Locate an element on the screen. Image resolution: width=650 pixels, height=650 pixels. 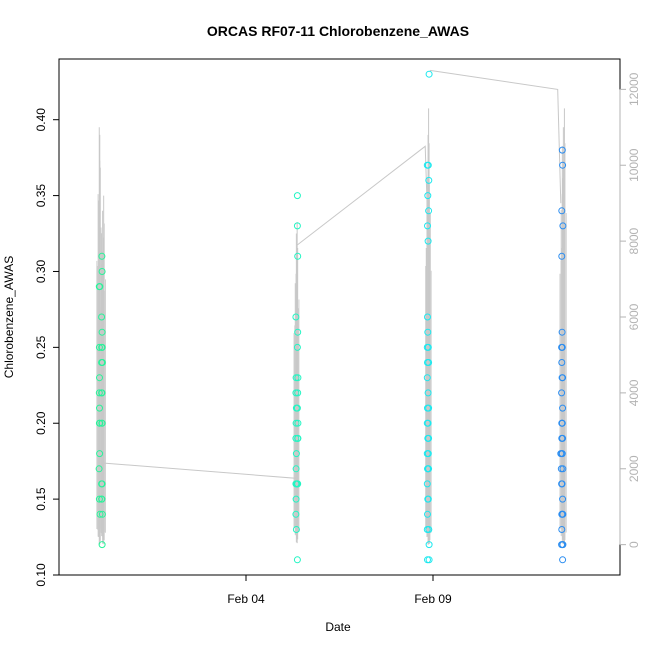
x-tick-label: Feb 04 is located at coordinates (246, 599).